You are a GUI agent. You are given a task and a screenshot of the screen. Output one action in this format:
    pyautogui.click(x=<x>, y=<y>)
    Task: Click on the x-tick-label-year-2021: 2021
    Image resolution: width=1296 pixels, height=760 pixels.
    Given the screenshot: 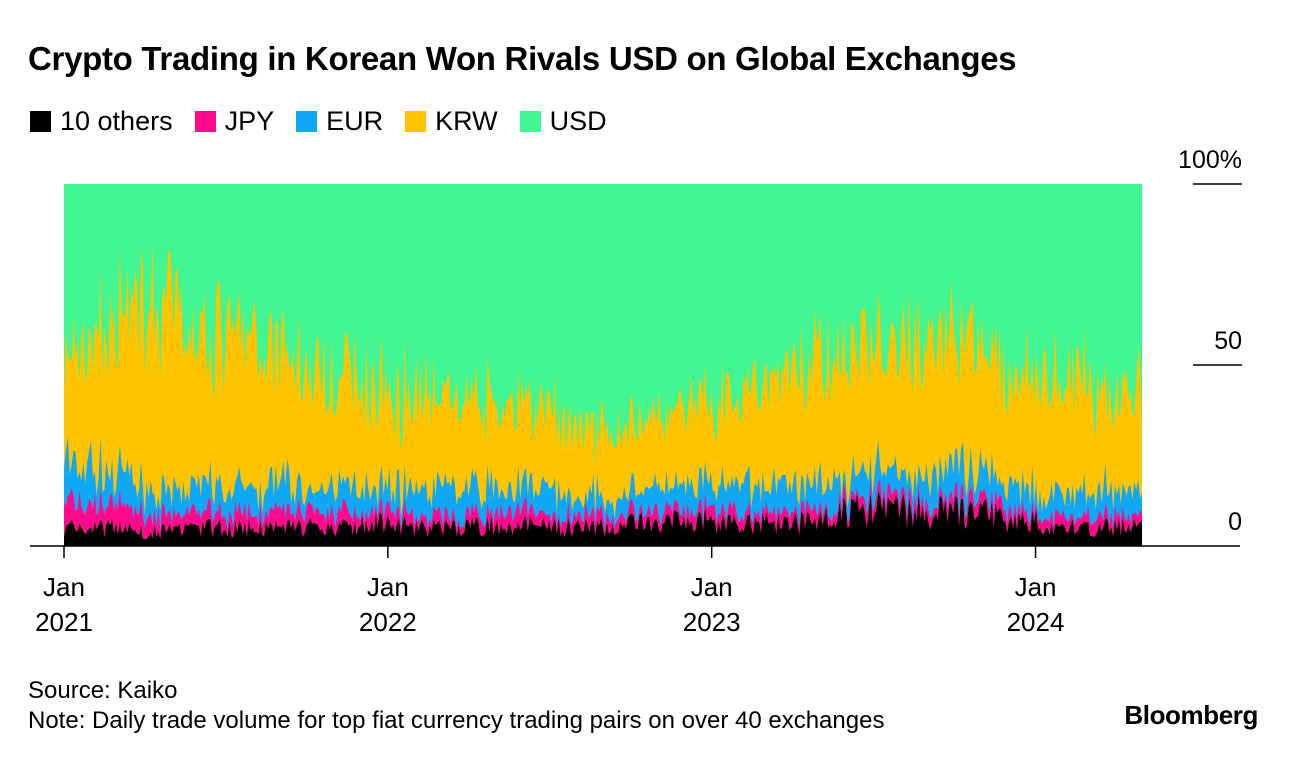 What is the action you would take?
    pyautogui.click(x=64, y=622)
    